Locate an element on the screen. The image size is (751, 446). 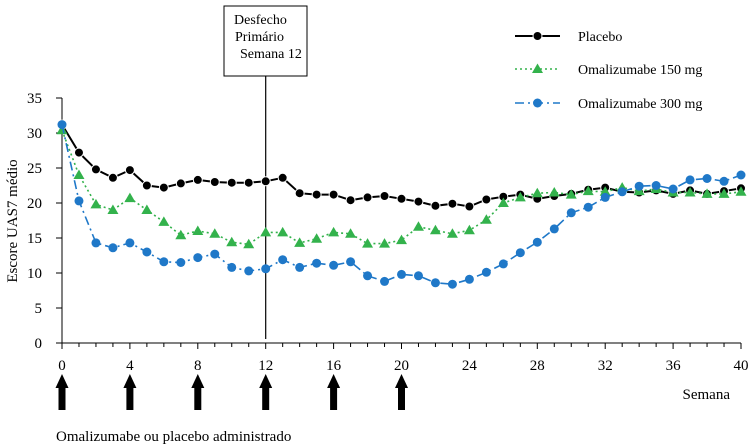
legend-label: Omalizumabe 300 mg is located at coordinates (640, 104).